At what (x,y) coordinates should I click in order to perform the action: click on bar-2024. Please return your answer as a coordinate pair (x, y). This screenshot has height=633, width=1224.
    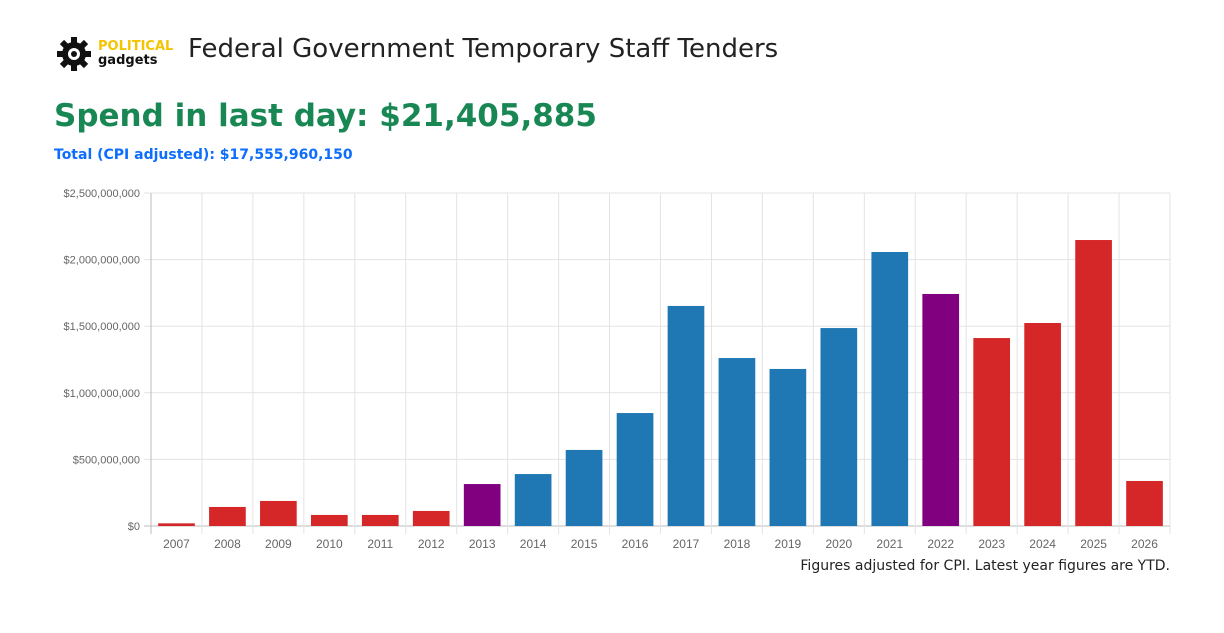
    Looking at the image, I should click on (1042, 424).